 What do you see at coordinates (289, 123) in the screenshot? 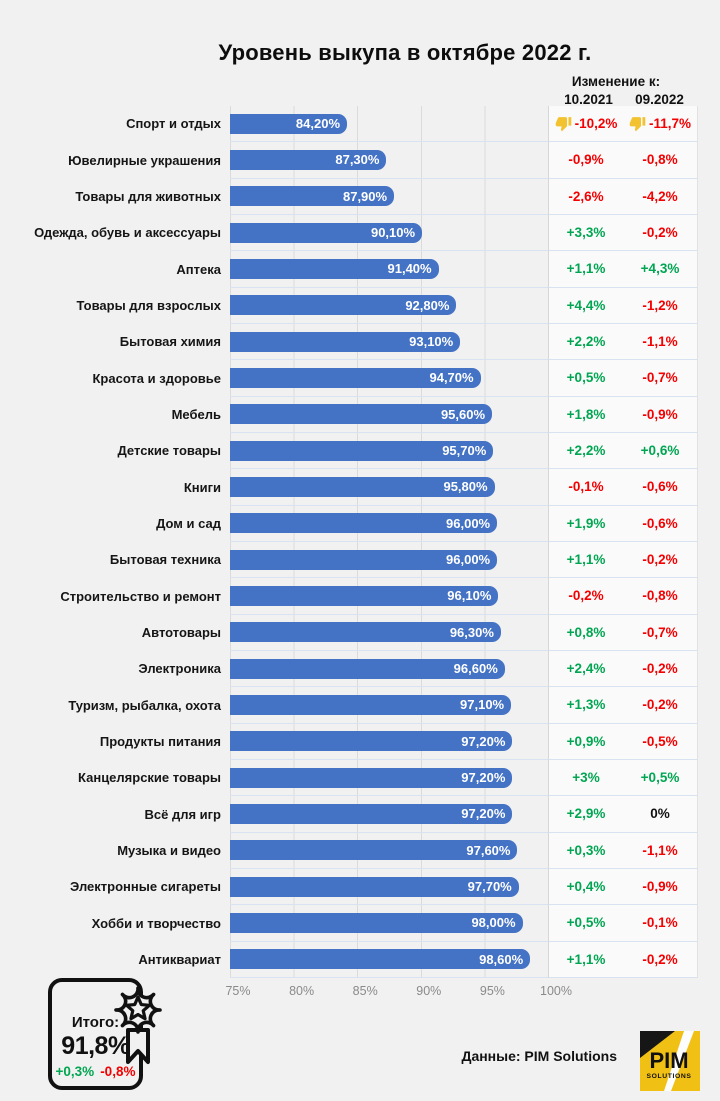
I see `bar: 84,20%` at bounding box center [289, 123].